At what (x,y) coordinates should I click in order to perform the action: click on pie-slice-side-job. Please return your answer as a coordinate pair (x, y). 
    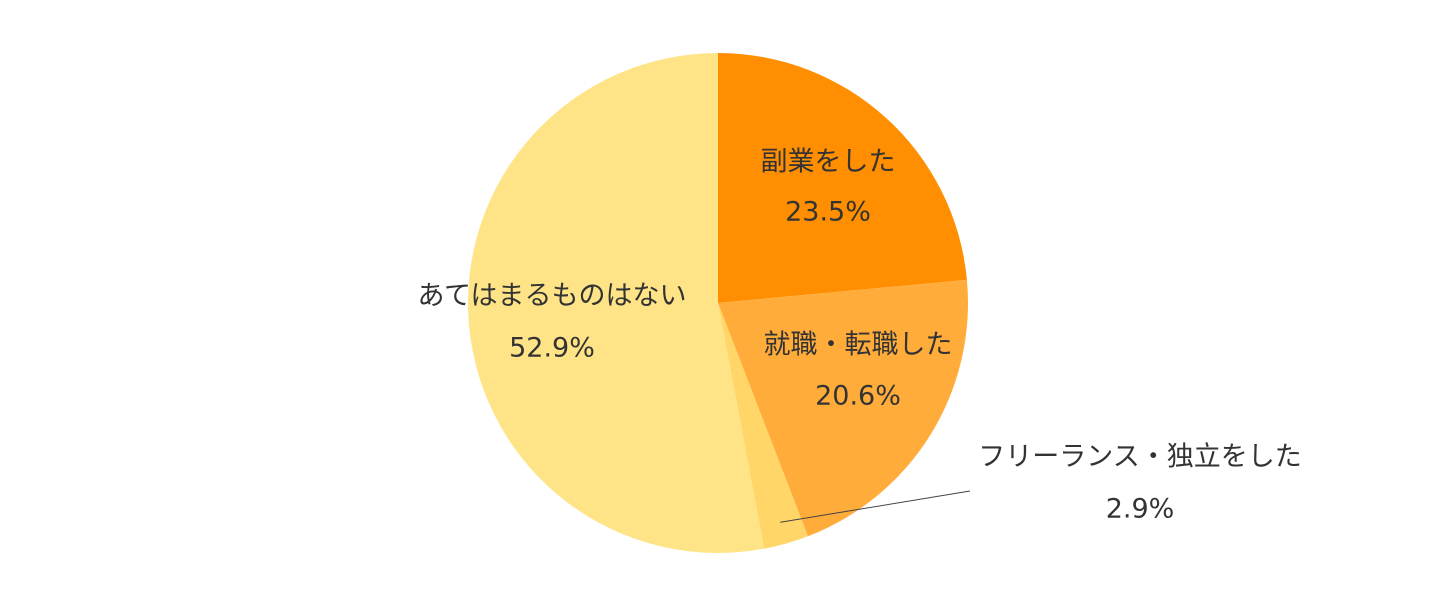
    Looking at the image, I should click on (842, 178).